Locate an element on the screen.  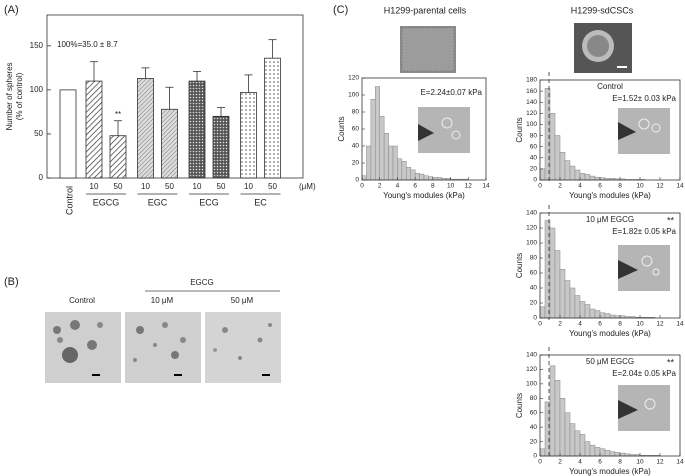
column-title: H1299-sdCSCs is located at coordinates (602, 10).